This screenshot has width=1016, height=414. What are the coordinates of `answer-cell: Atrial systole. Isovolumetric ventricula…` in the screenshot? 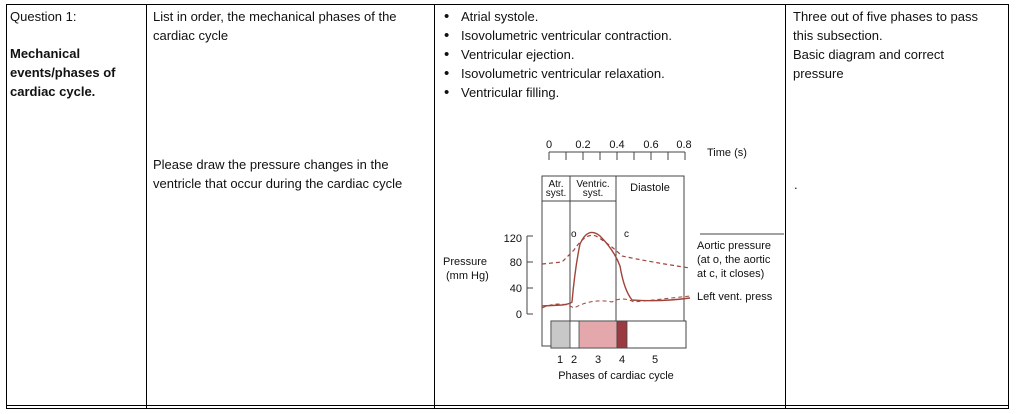 It's located at (609, 54).